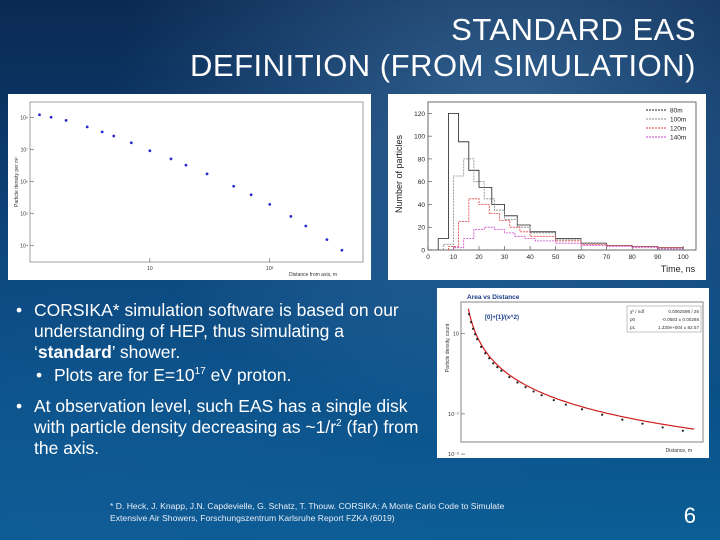 The width and height of the screenshot is (720, 540). Describe the element at coordinates (448, 347) in the screenshot. I see `fit-ylabel: Particle density, count` at that location.